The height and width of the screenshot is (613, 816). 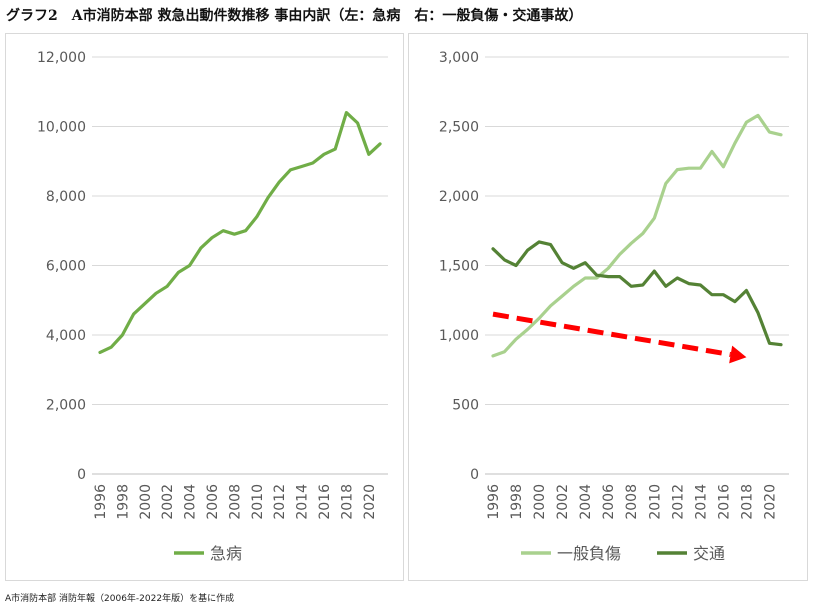 What do you see at coordinates (459, 267) in the screenshot?
I see `y-tick-label: 1,500` at bounding box center [459, 267].